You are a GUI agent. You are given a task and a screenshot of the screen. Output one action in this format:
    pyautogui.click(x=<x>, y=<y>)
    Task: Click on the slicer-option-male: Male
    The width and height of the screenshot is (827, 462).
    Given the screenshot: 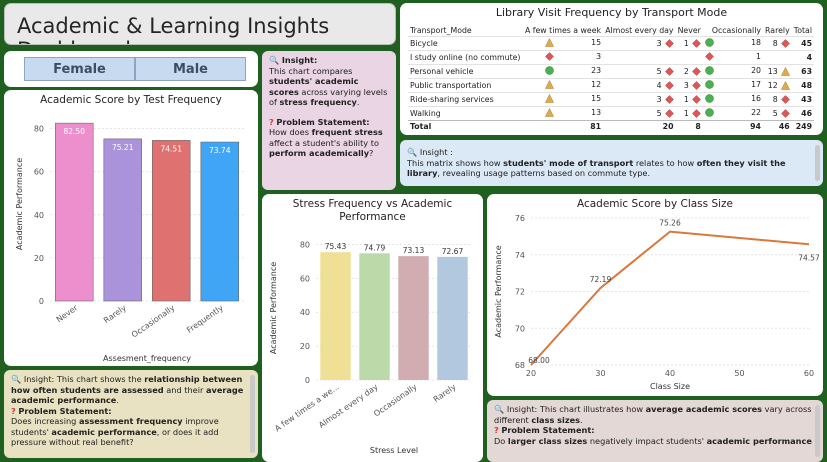 What is the action you would take?
    pyautogui.click(x=190, y=69)
    